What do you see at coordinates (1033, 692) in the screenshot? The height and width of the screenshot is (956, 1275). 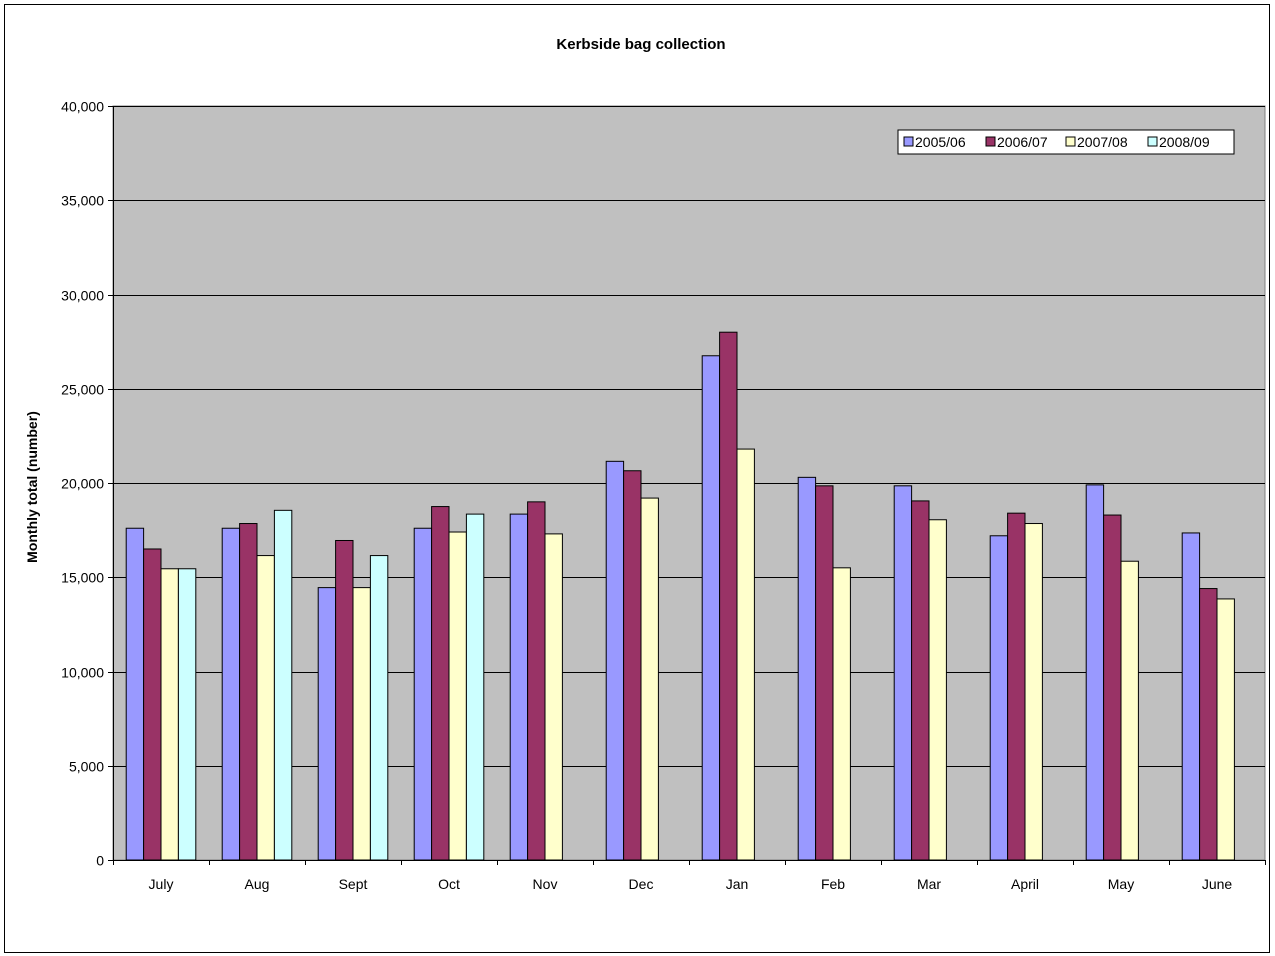 I see `bar-2007-08-april` at bounding box center [1033, 692].